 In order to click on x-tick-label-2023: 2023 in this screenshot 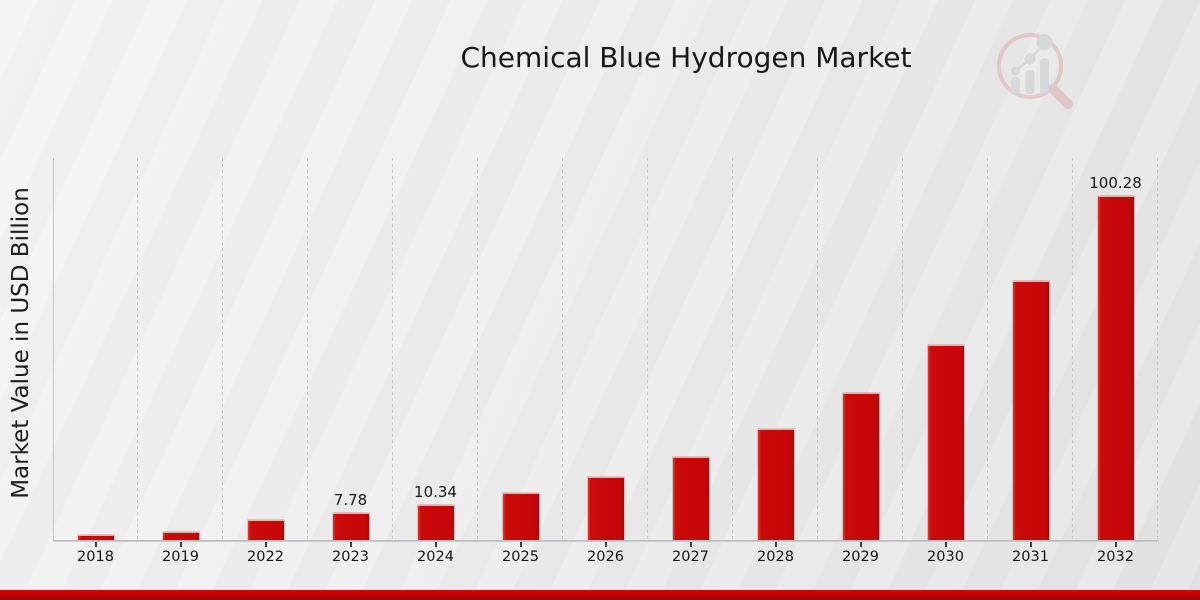, I will do `click(350, 557)`.